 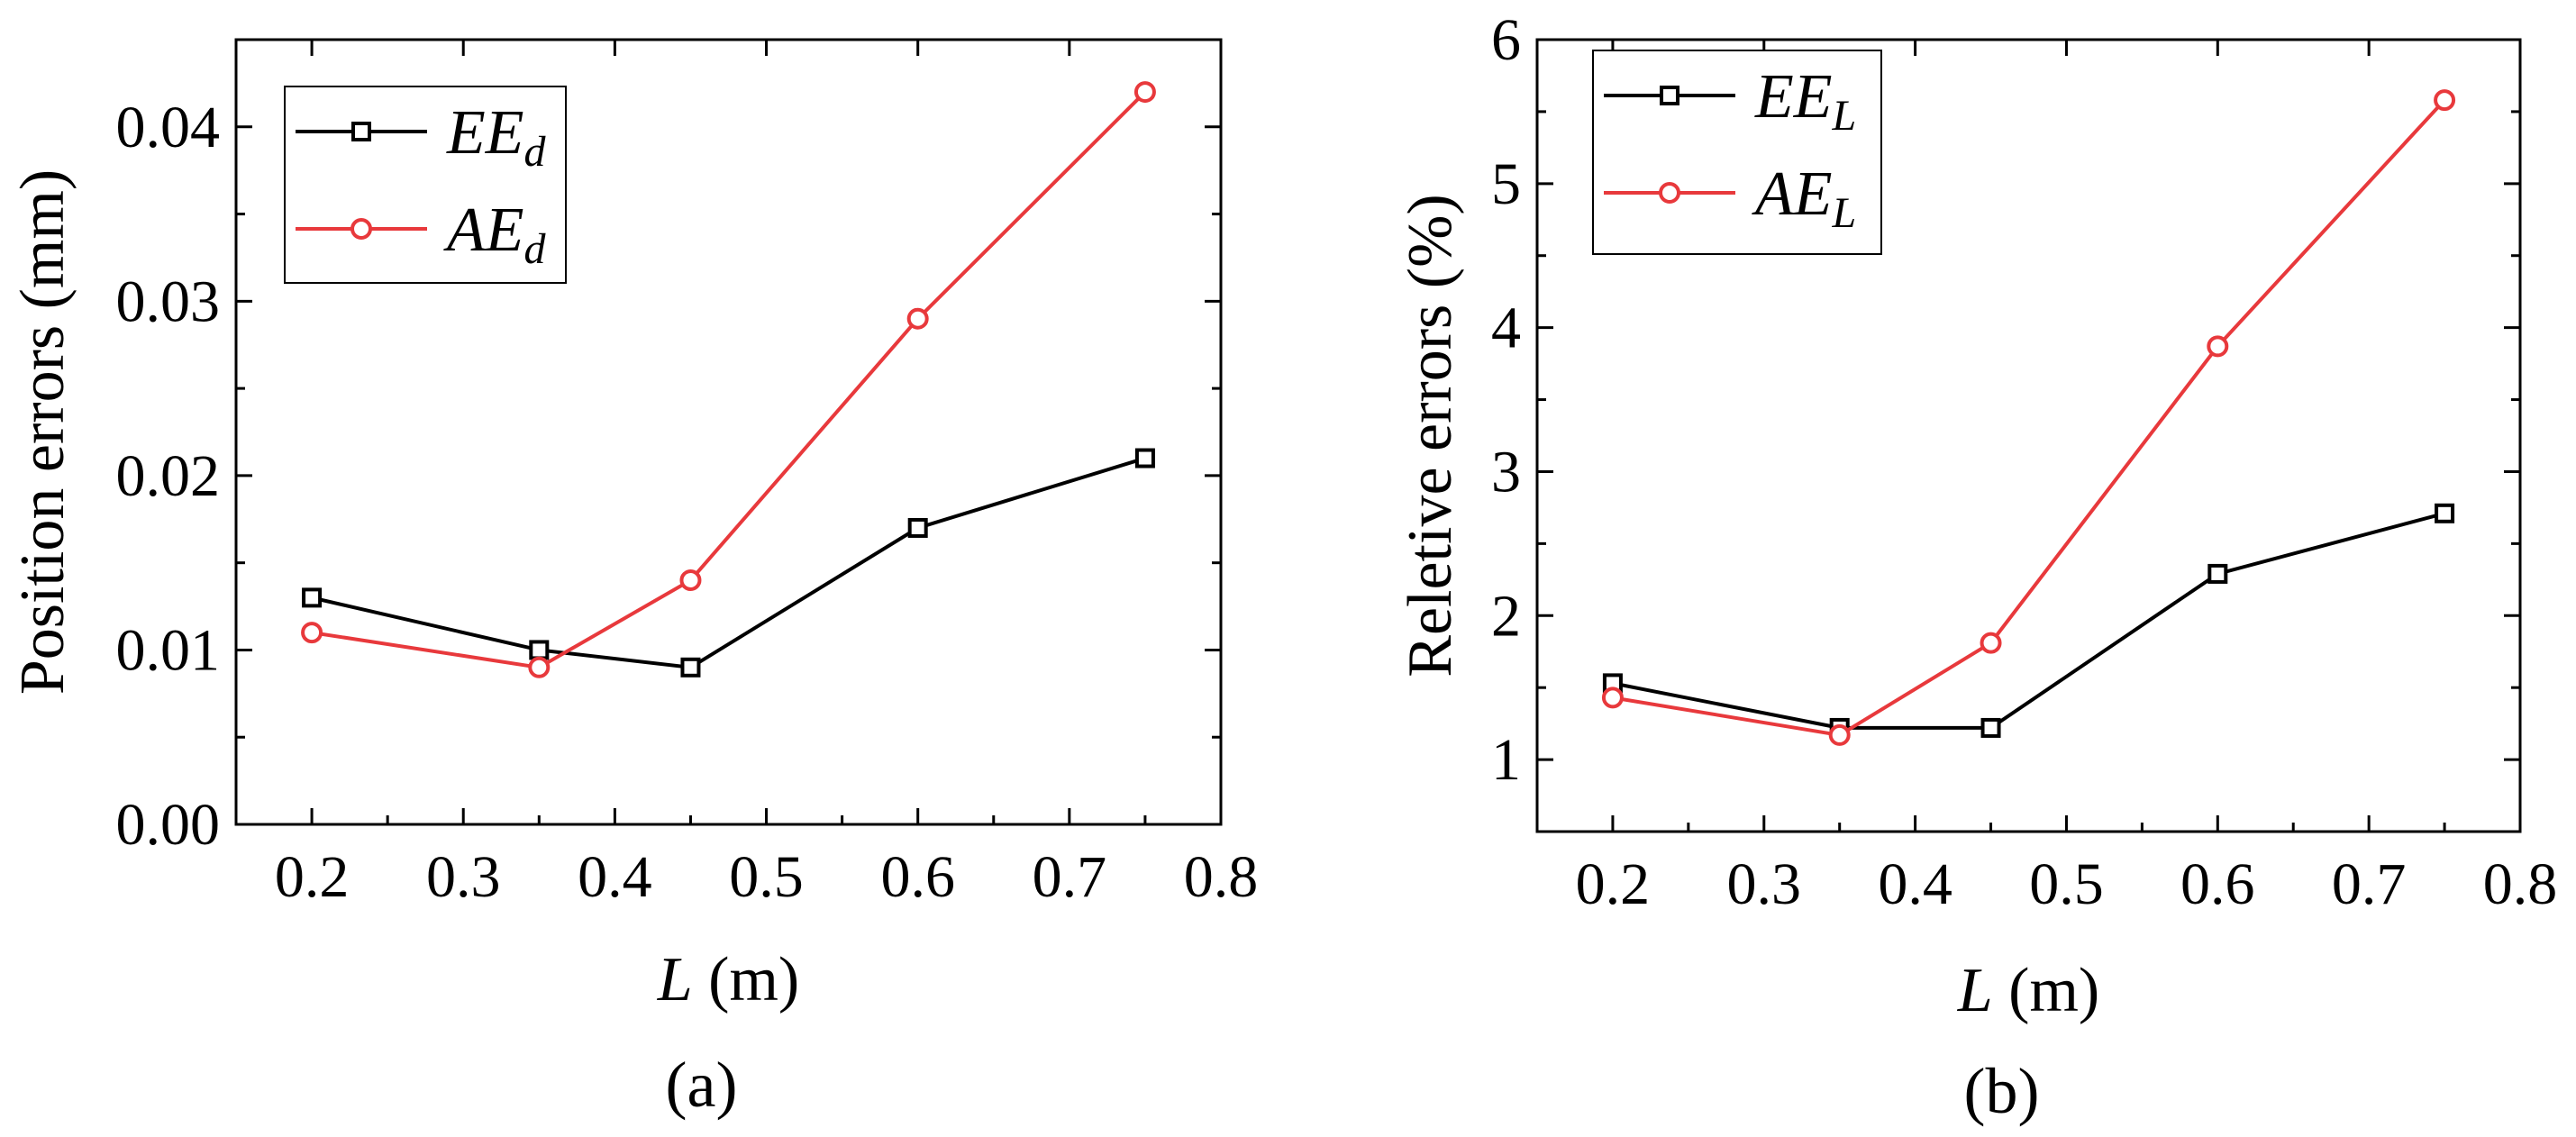 I want to click on y-tick-label: 0.02, so click(x=168, y=476).